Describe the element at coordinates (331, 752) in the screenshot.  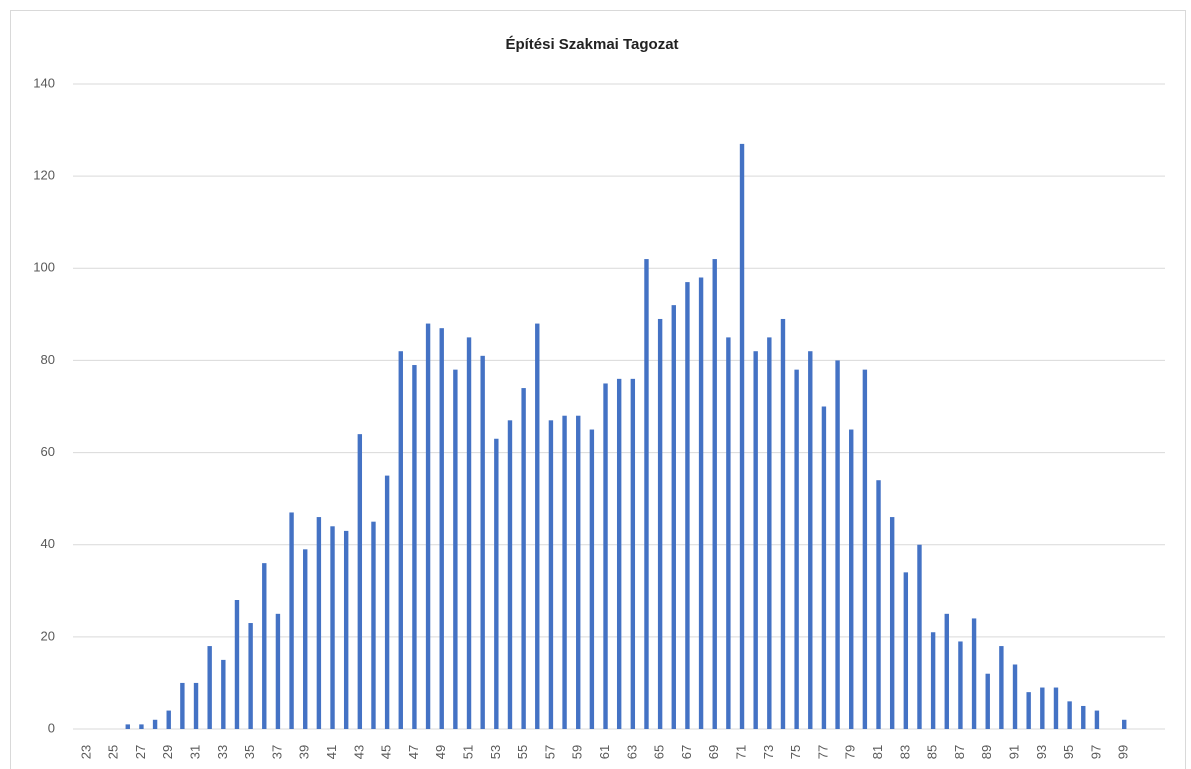
I see `x-tick-label: 41` at that location.